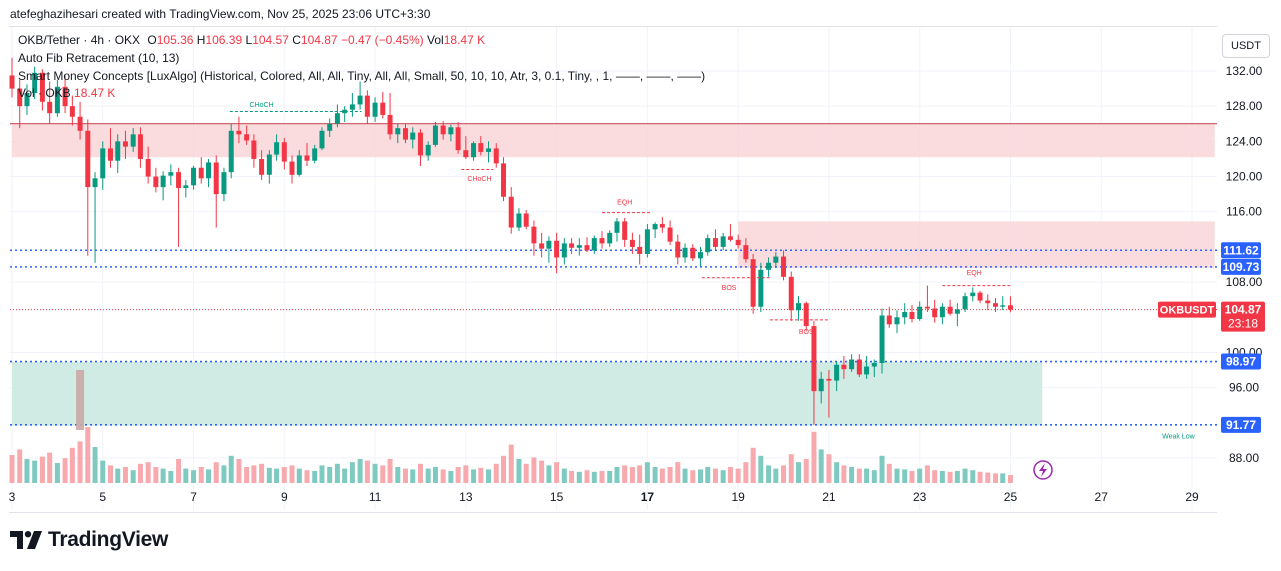 This screenshot has width=1281, height=571. I want to click on x-tick-label: 3, so click(12, 497).